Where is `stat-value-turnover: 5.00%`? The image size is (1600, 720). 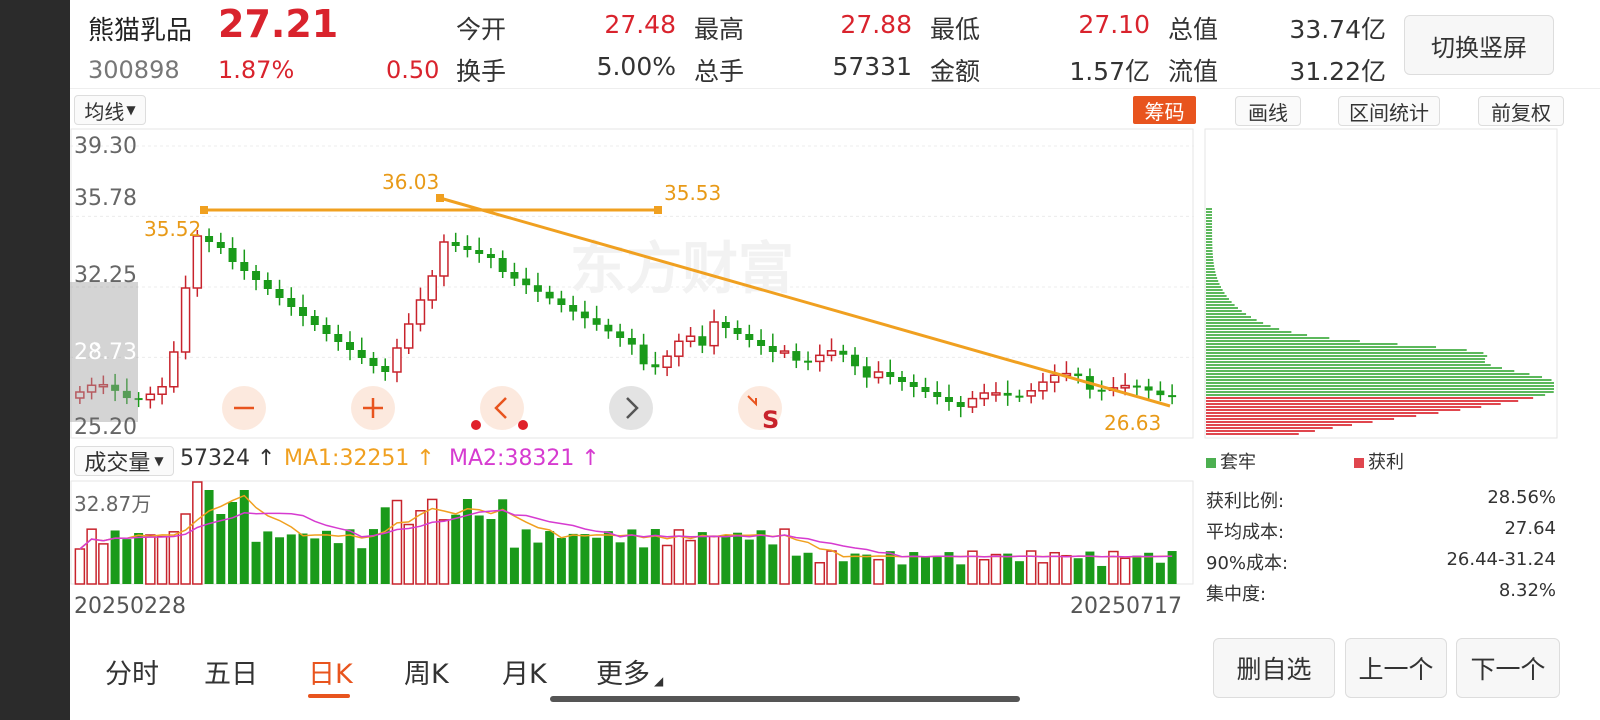 stat-value-turnover: 5.00% is located at coordinates (636, 66).